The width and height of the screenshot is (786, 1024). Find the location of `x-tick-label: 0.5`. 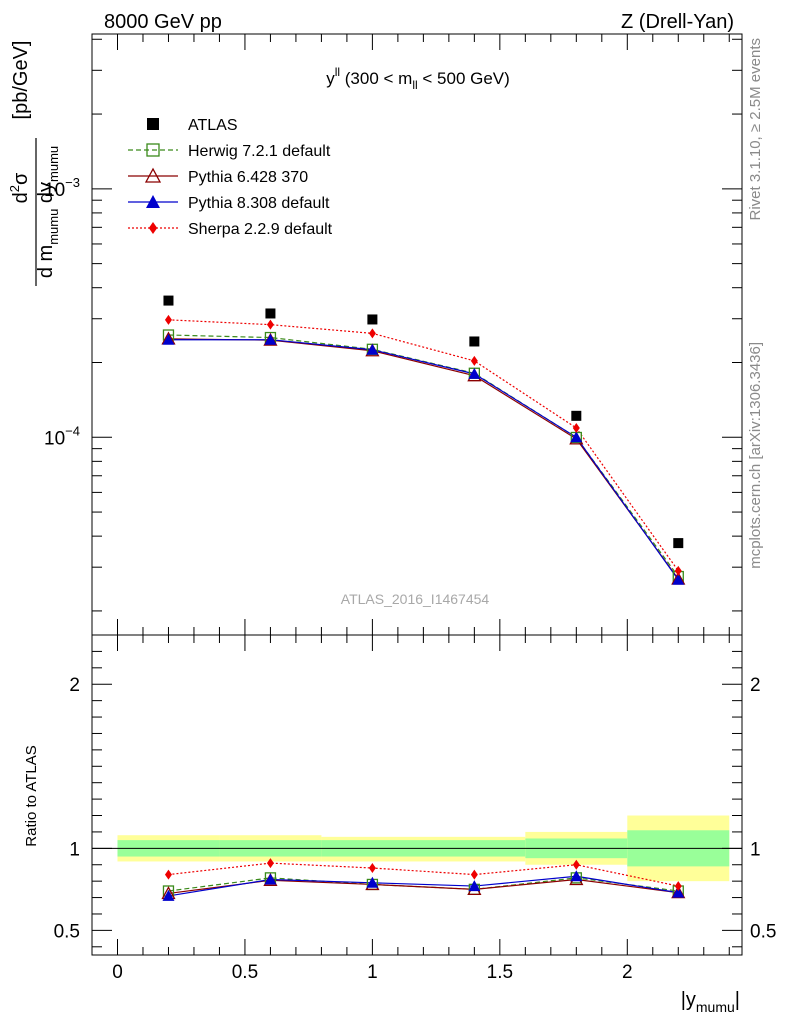

x-tick-label: 0.5 is located at coordinates (245, 972).